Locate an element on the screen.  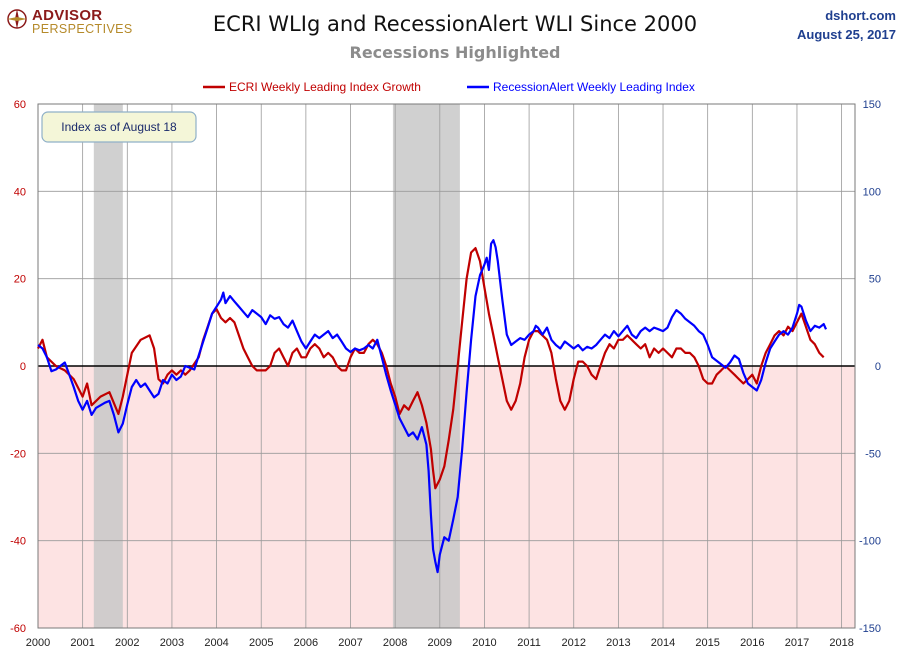
x-tick-label: 2006 is located at coordinates (306, 643).